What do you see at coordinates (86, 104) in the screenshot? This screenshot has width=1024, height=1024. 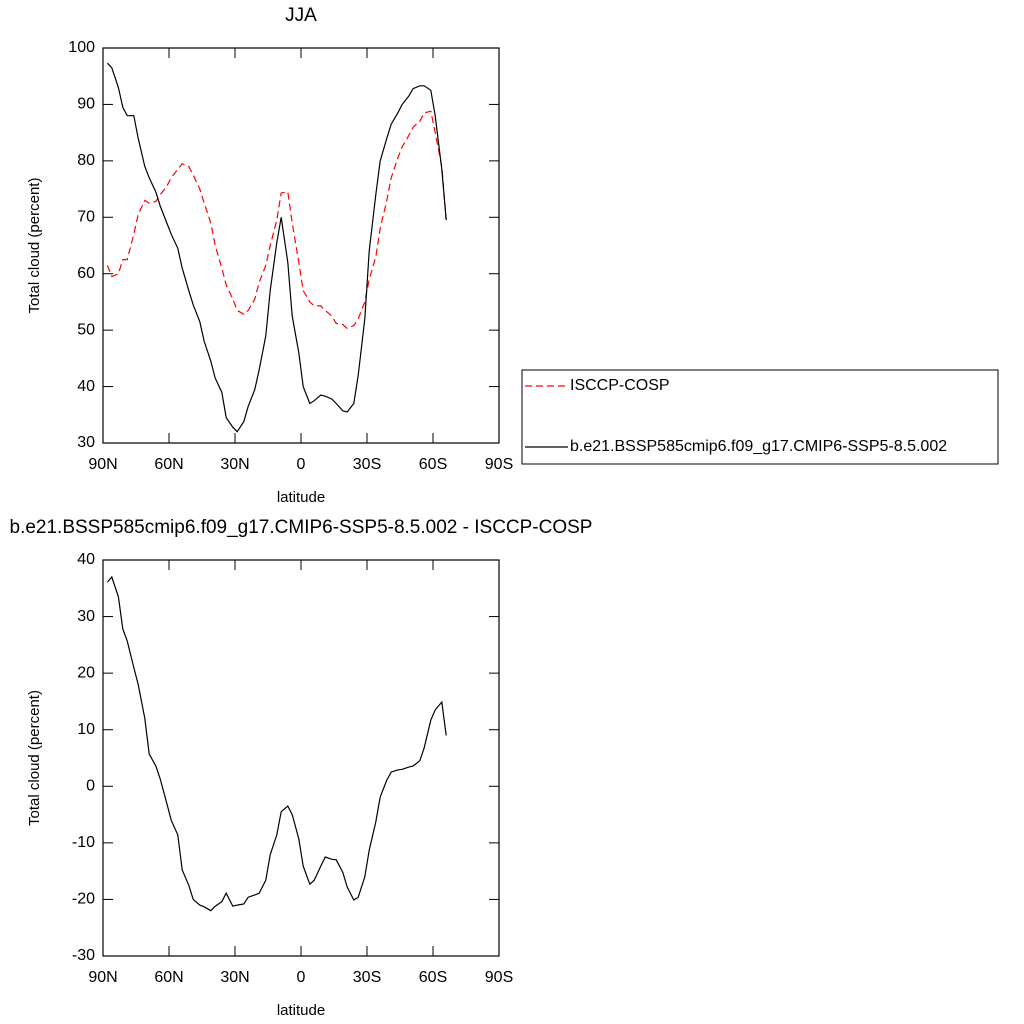 I see `y-tick-label: 90` at bounding box center [86, 104].